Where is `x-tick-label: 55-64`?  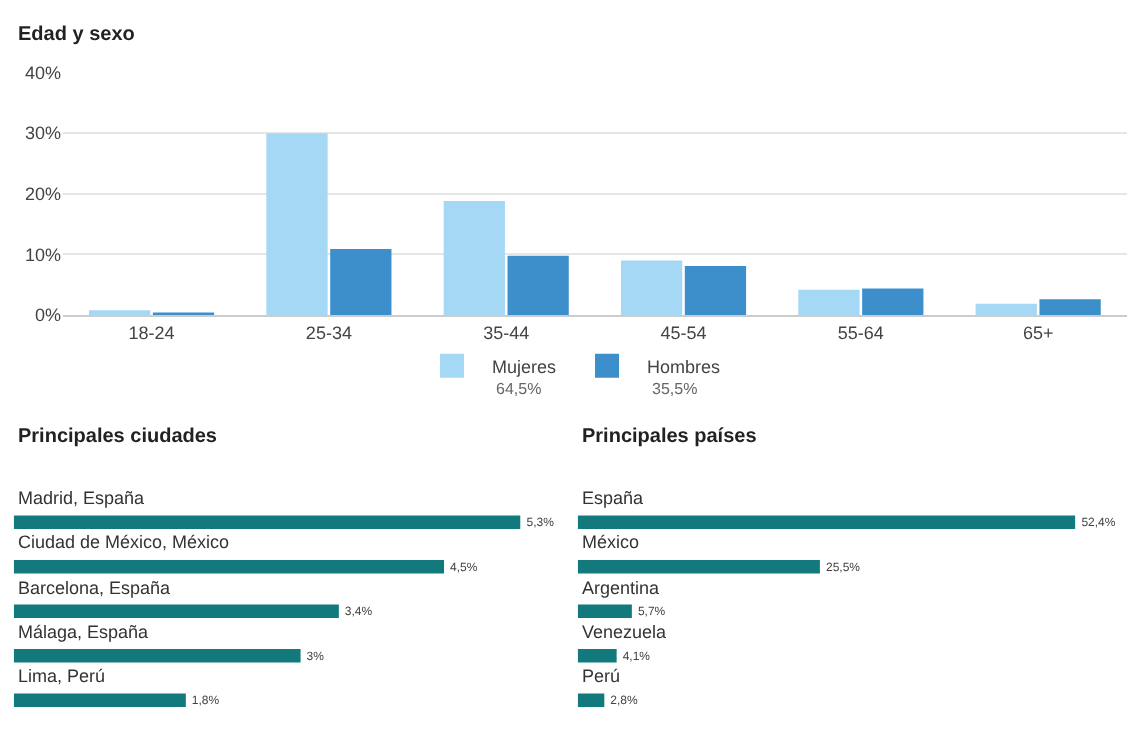 x-tick-label: 55-64 is located at coordinates (860, 332).